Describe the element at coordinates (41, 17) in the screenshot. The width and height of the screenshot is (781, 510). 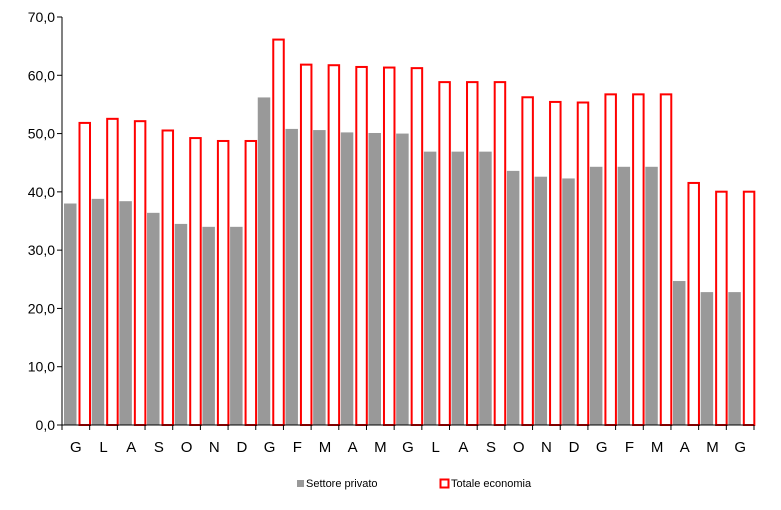
I see `y-tick-label: 70,0` at that location.